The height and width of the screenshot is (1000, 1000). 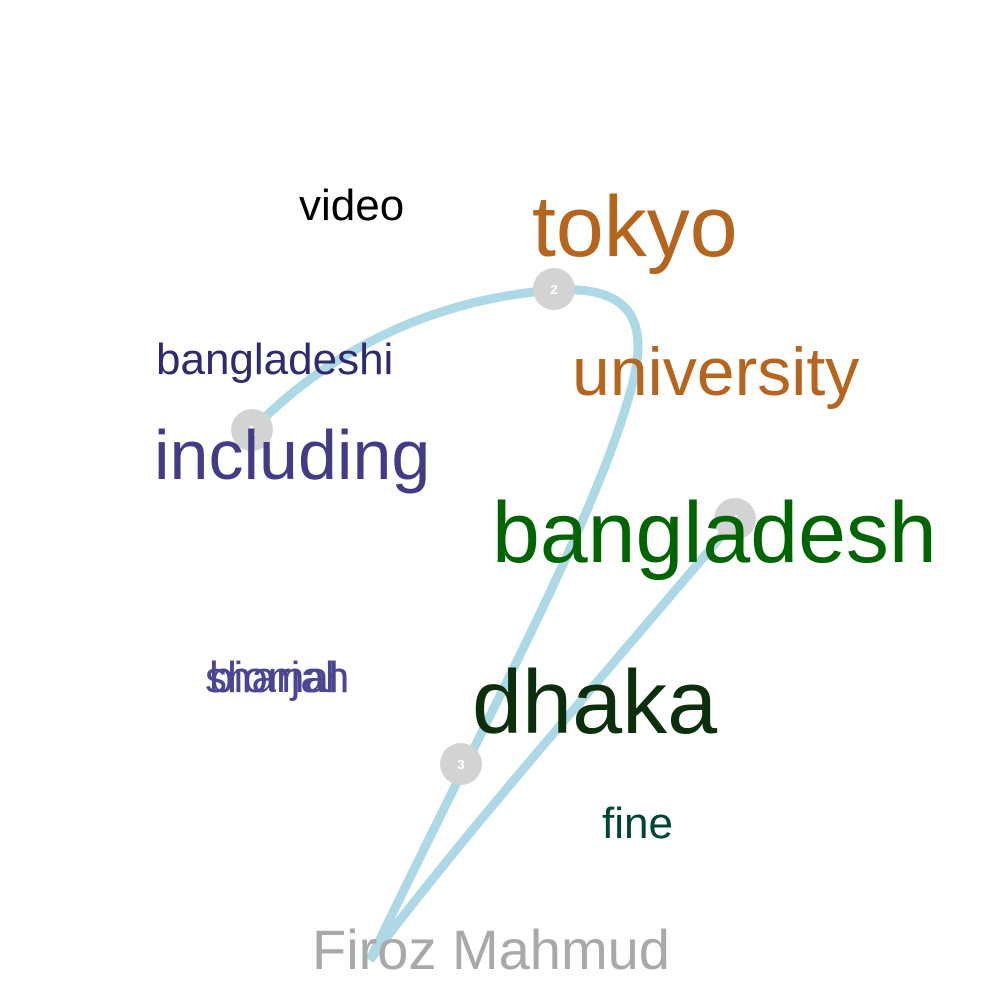 I want to click on route-marker-3: 3, so click(x=461, y=764).